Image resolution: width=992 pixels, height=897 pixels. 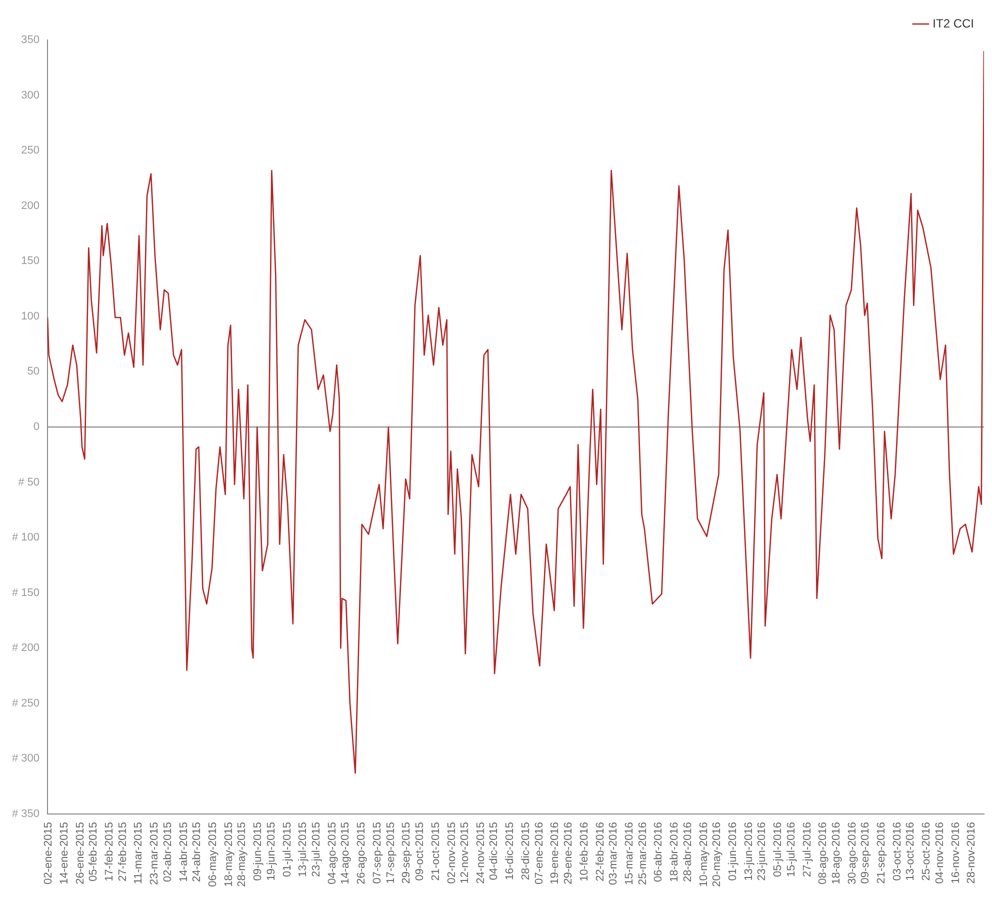 I want to click on x-tick-label: 14-ago-2015, so click(x=346, y=853).